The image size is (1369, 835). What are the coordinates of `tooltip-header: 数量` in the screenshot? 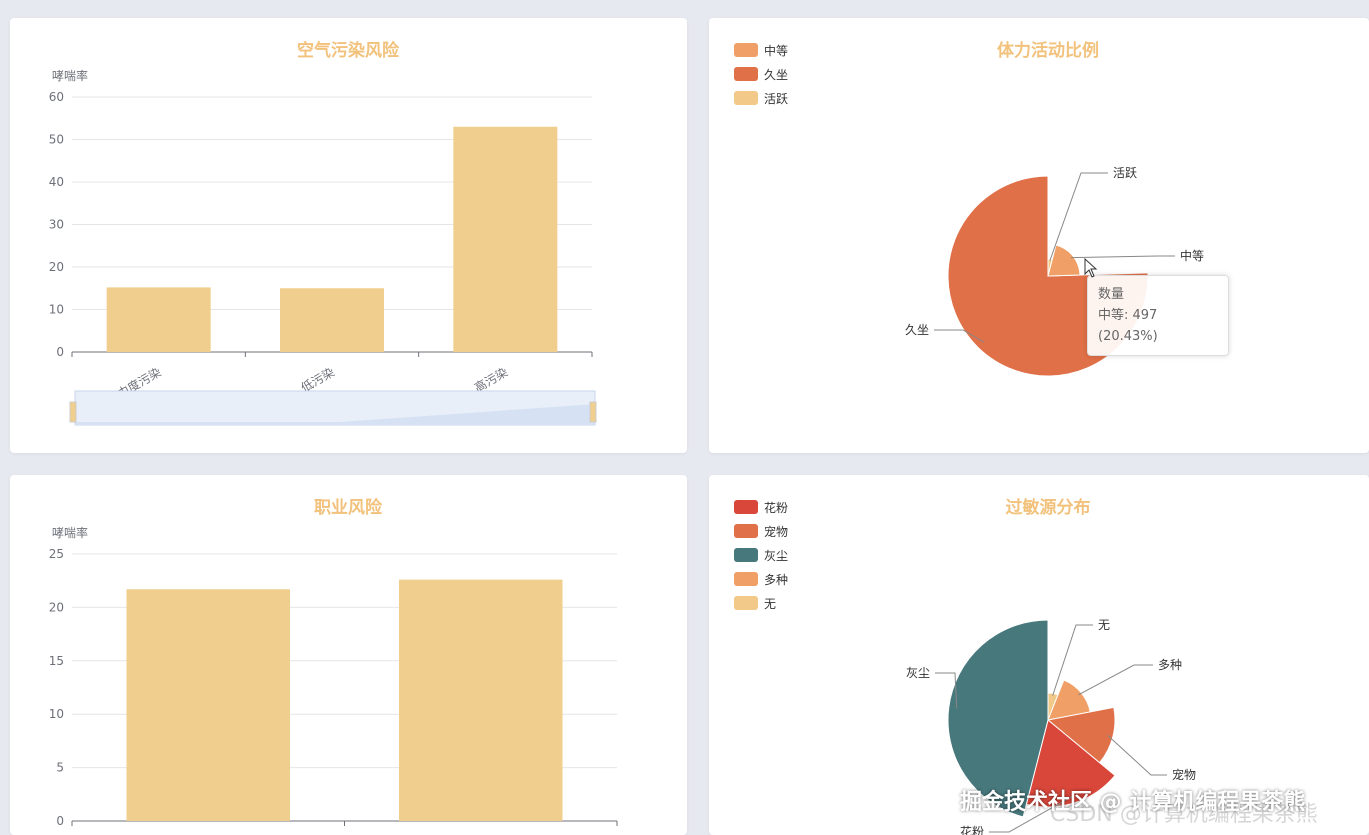 It's located at (1111, 294).